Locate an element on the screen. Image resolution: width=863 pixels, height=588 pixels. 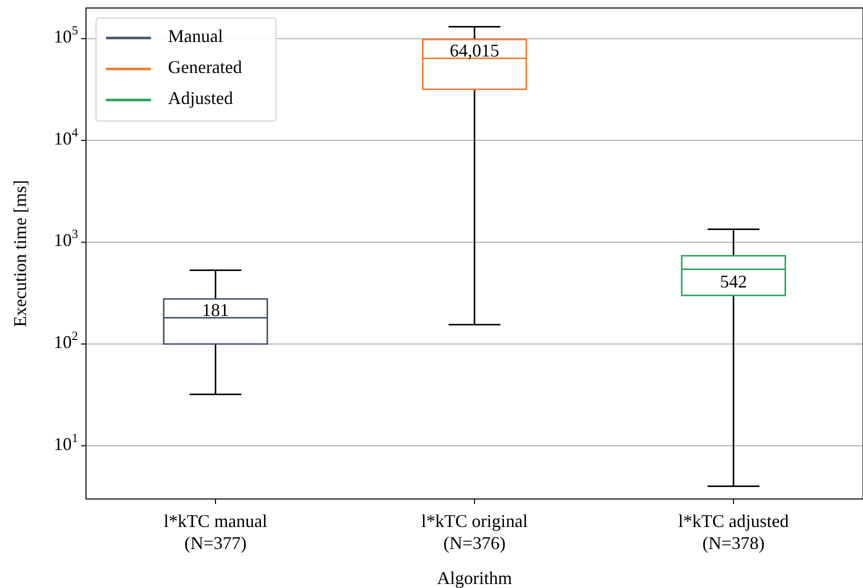
y-tick-label: 10$^{2}$ is located at coordinates (66, 340).